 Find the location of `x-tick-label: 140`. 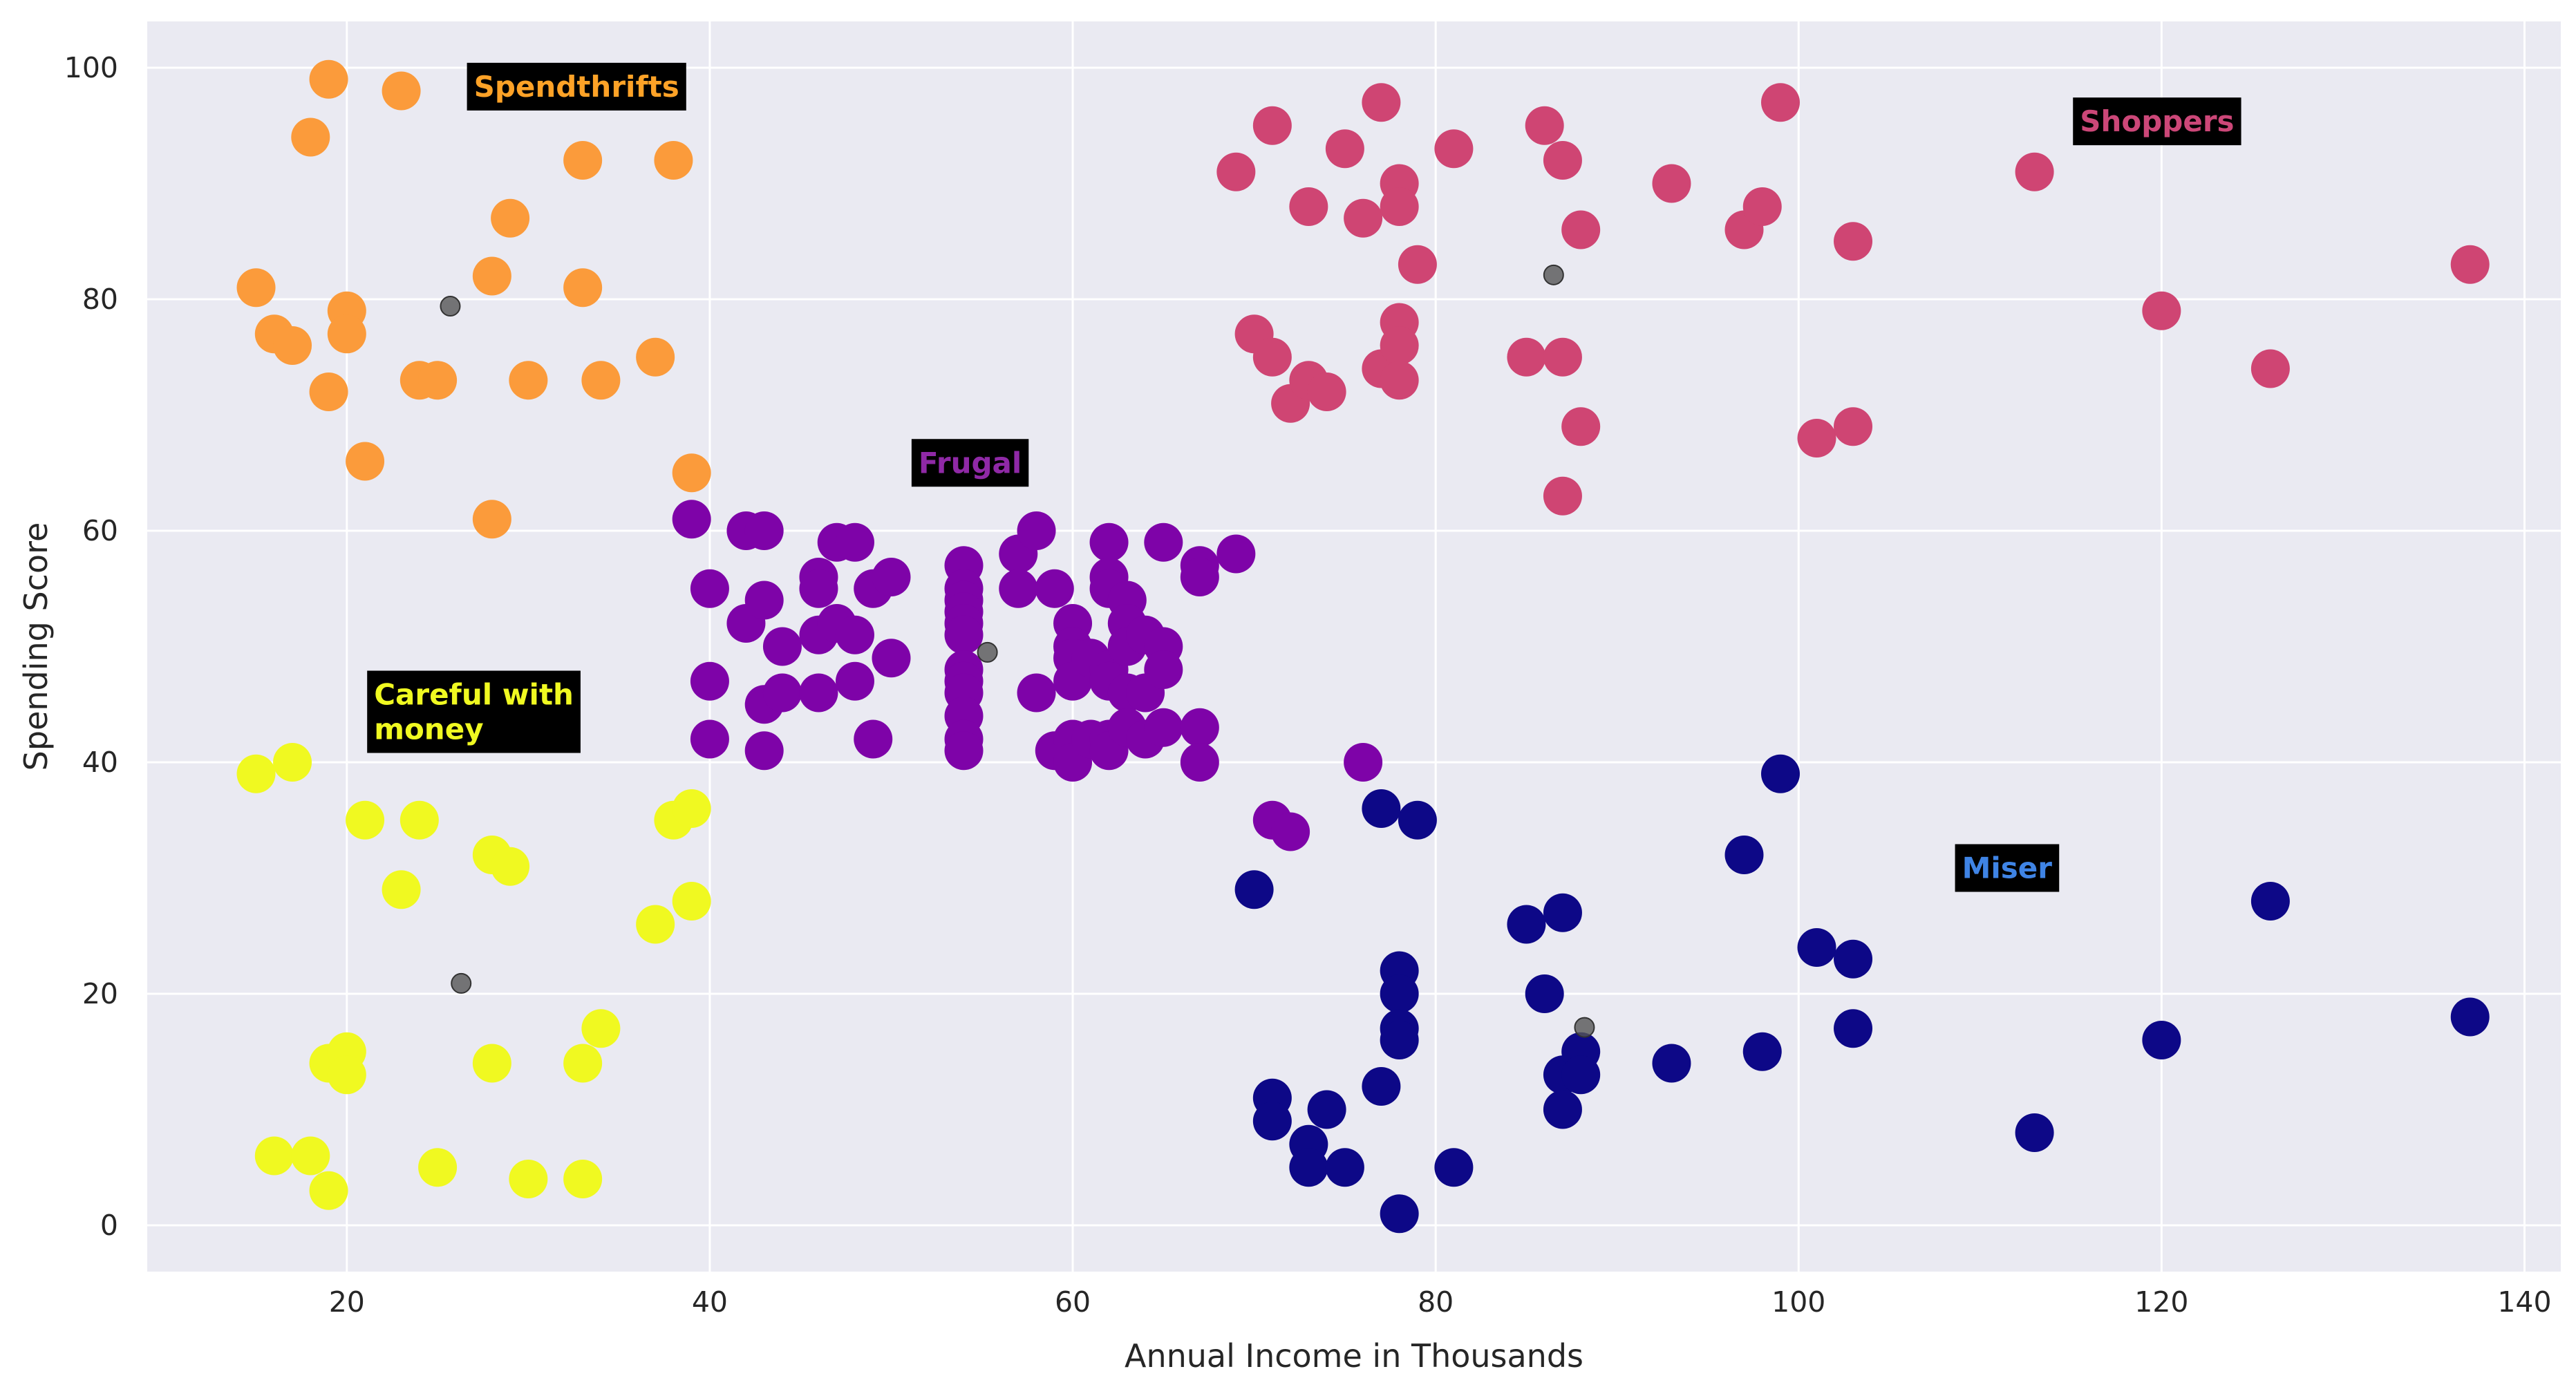

x-tick-label: 140 is located at coordinates (2524, 1302).